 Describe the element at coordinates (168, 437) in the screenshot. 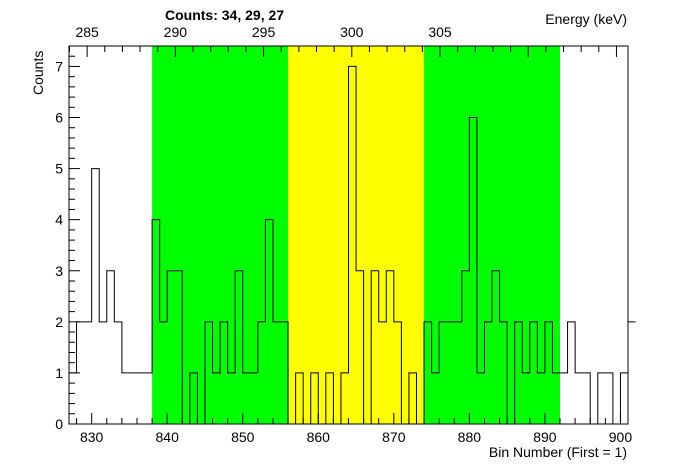

I see `x-tick-label: 840` at that location.